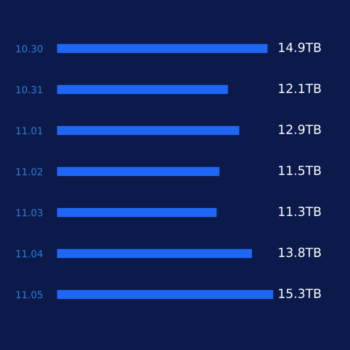 This screenshot has height=350, width=350. I want to click on y-tick-label: 11.02, so click(29, 172).